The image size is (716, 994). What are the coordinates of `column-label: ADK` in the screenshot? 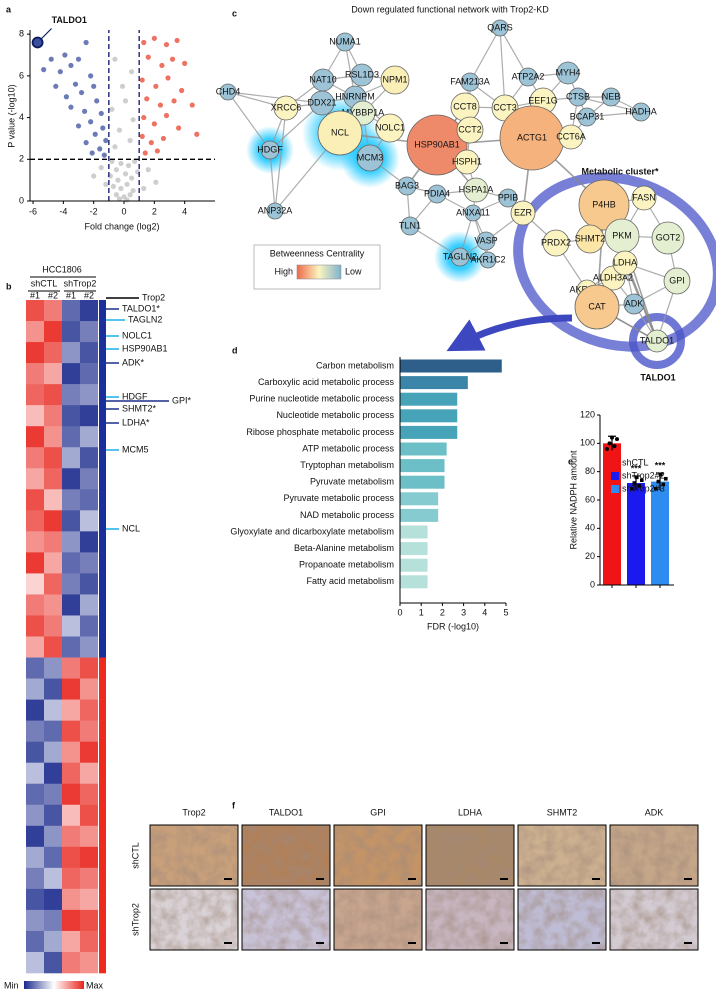 It's located at (654, 812).